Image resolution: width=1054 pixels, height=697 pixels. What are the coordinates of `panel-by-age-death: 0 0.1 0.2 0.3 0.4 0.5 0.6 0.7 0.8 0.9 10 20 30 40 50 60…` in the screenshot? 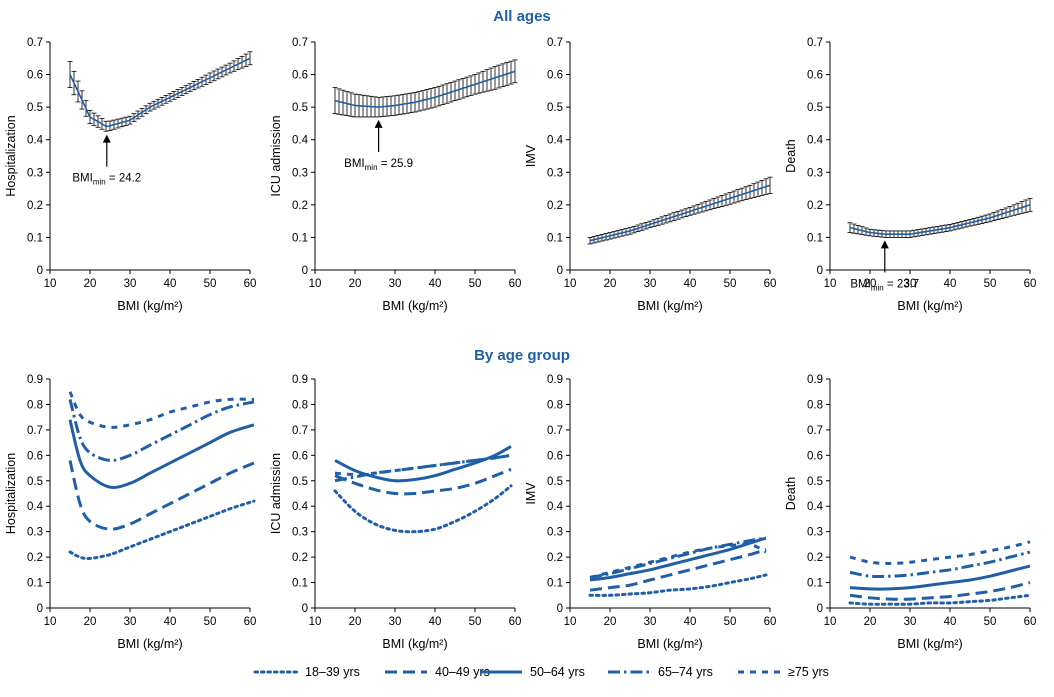 It's located at (910, 512).